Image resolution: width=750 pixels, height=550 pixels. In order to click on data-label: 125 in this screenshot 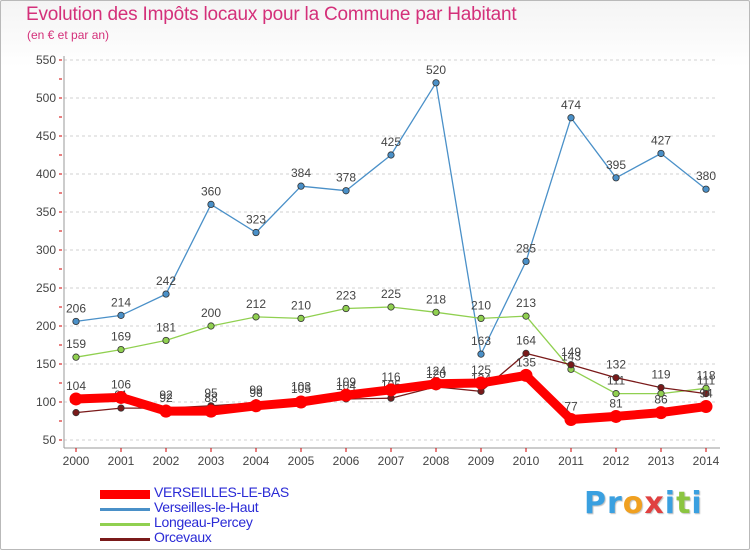, I will do `click(481, 370)`.